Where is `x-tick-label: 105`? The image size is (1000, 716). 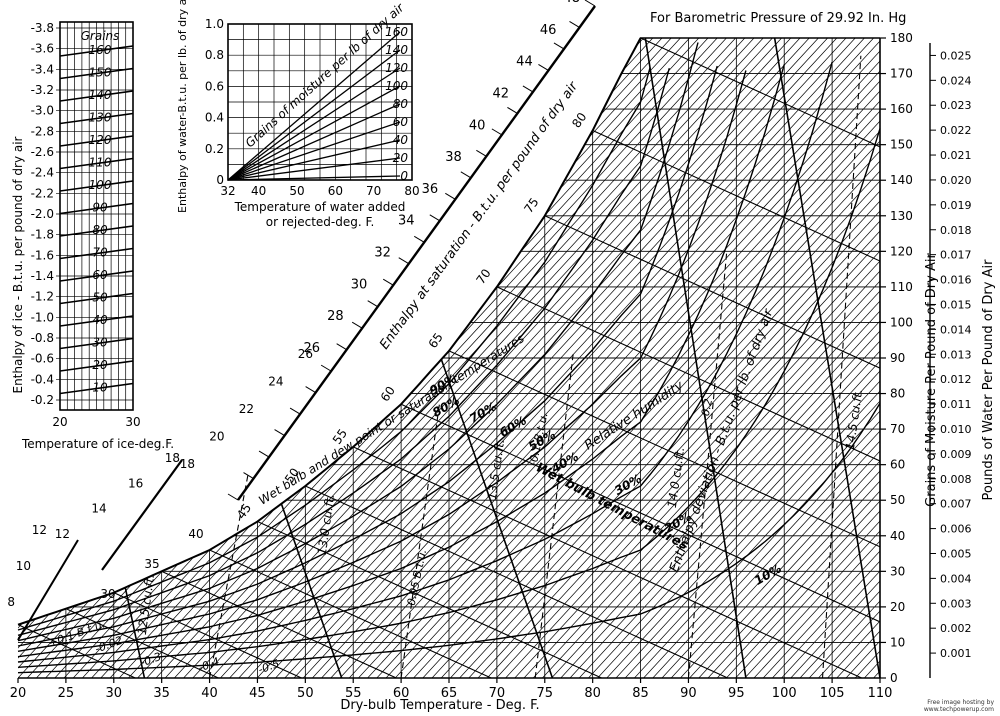
x-tick-label: 105 is located at coordinates (832, 693).